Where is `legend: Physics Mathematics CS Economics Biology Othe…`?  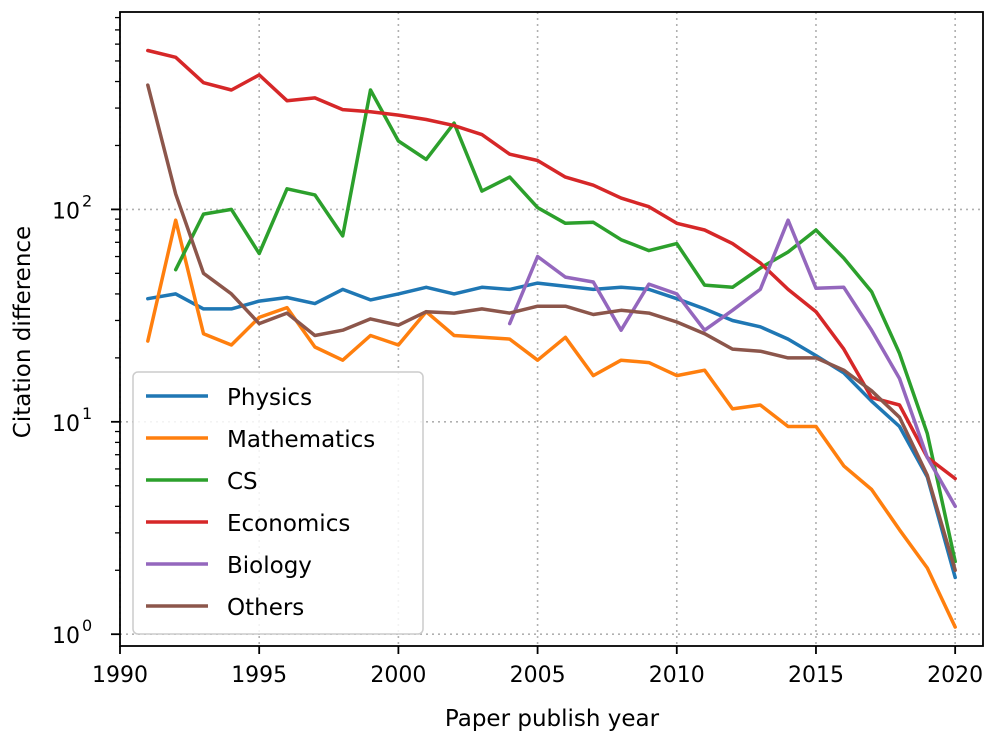
legend: Physics Mathematics CS Economics Biology Othe… is located at coordinates (278, 503).